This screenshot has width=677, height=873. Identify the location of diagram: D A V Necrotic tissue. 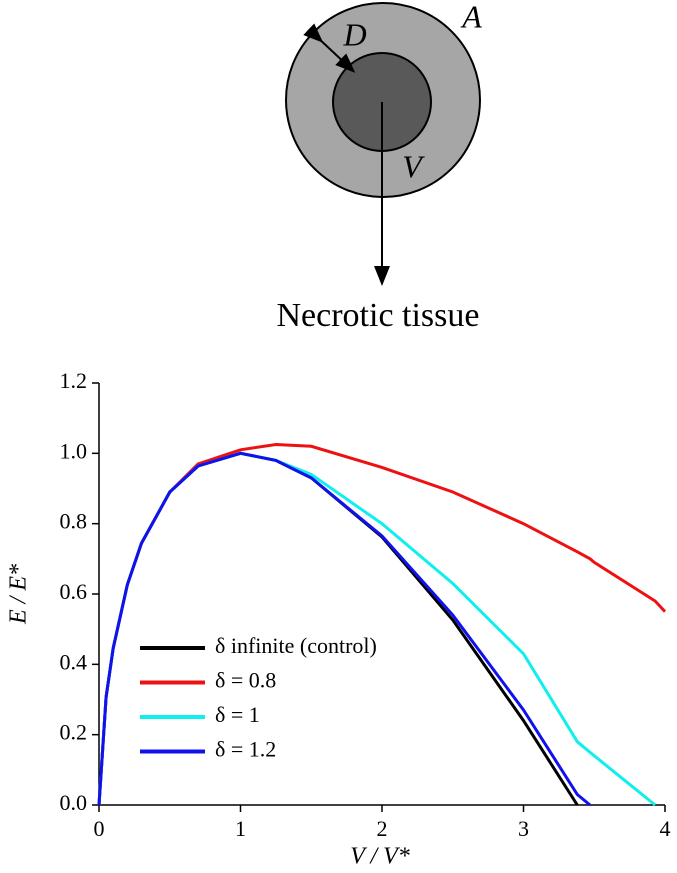
(380, 167).